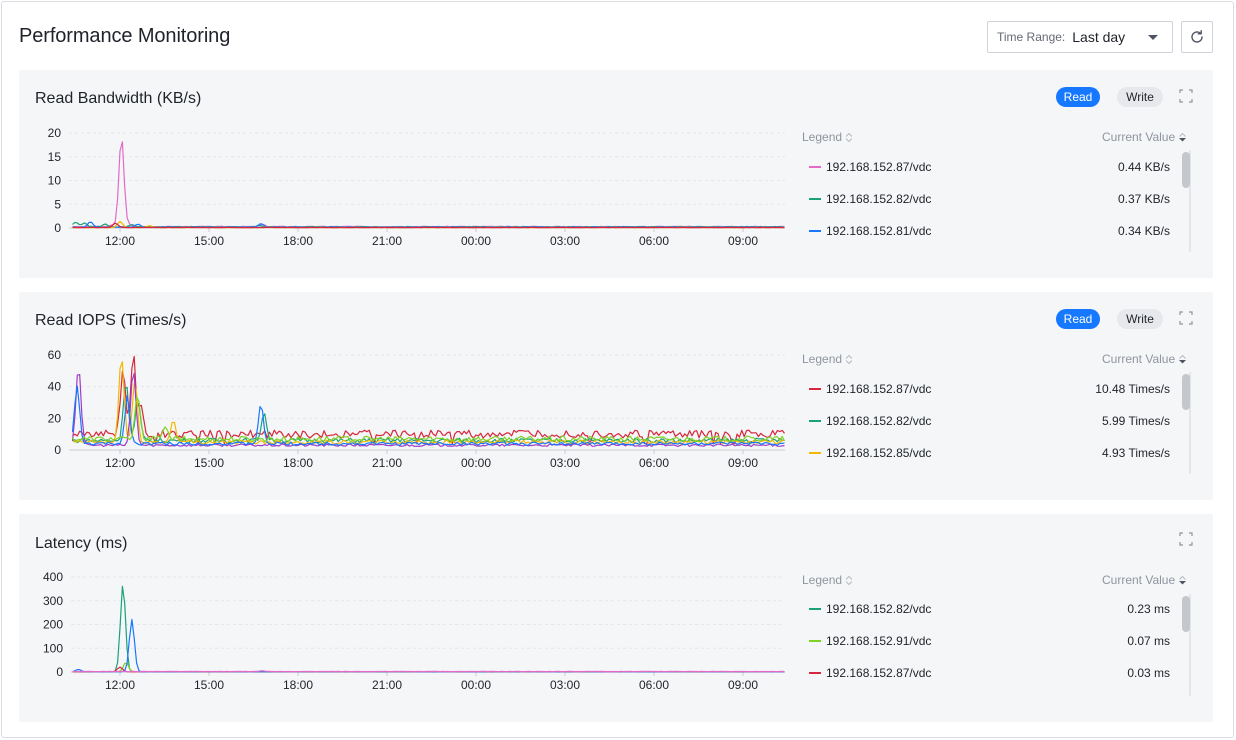 This screenshot has height=740, width=1236. What do you see at coordinates (1135, 421) in the screenshot?
I see `legend-value: 5.99 Times/s` at bounding box center [1135, 421].